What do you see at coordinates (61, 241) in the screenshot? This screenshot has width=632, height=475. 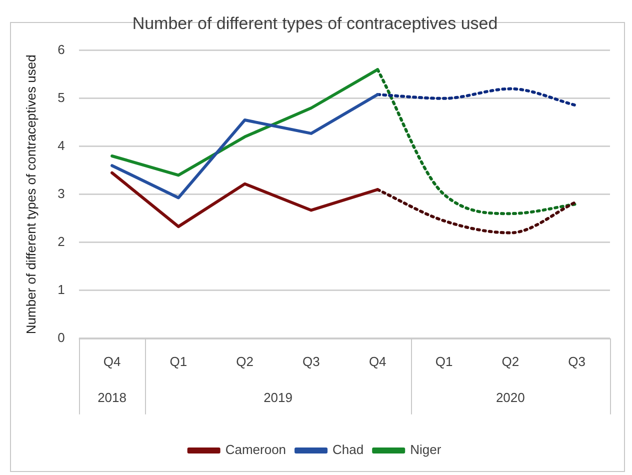 I see `y-tick-label: 2` at bounding box center [61, 241].